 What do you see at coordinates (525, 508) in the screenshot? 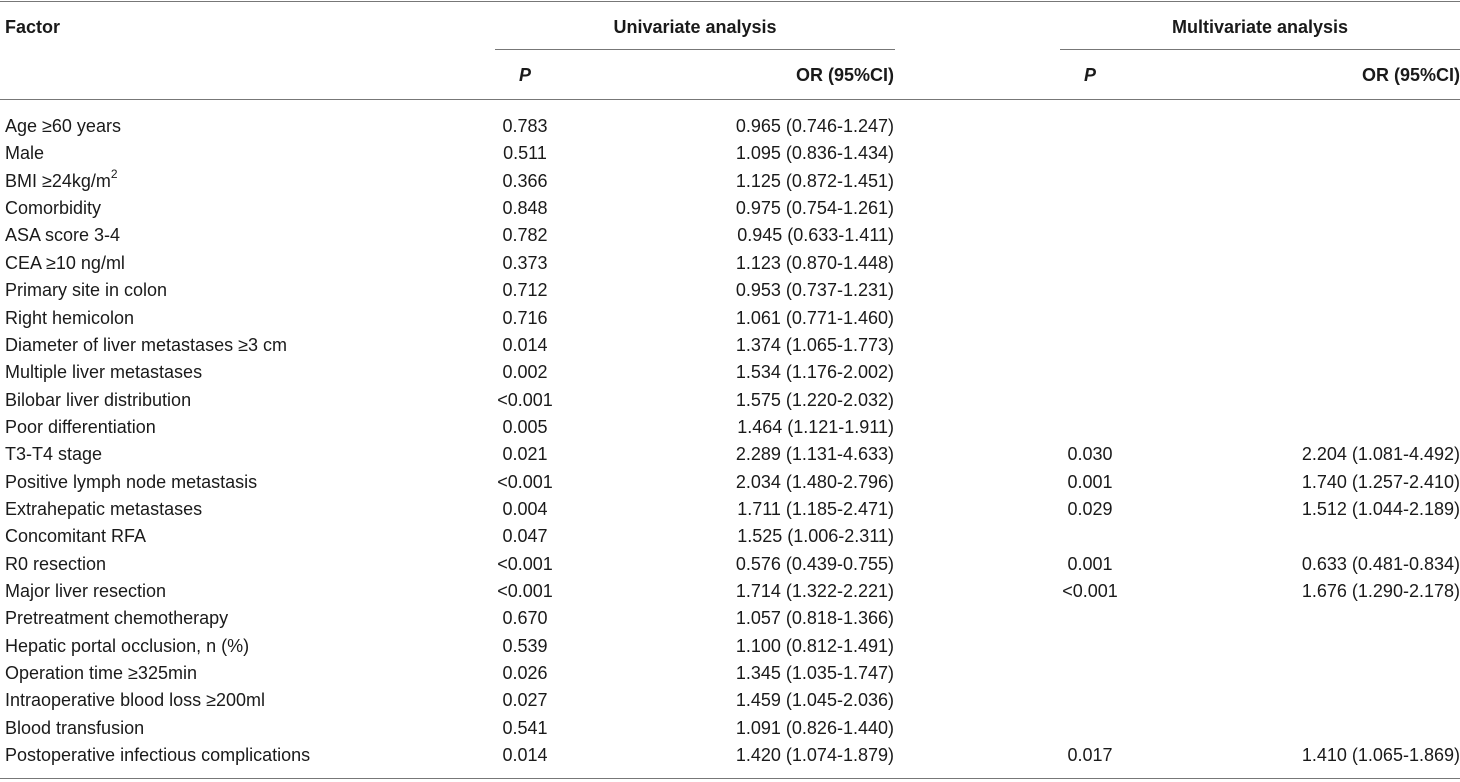
I see `univariate-p-cell: 0.004` at bounding box center [525, 508].